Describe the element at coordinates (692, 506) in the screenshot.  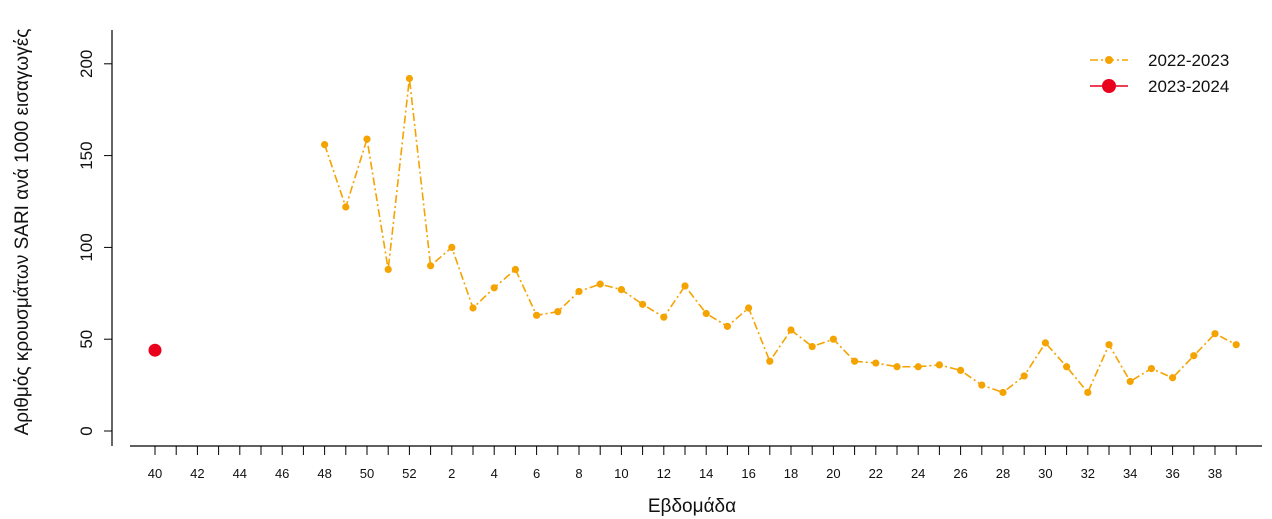
I see `x-axis-title: Εβδομάδα` at that location.